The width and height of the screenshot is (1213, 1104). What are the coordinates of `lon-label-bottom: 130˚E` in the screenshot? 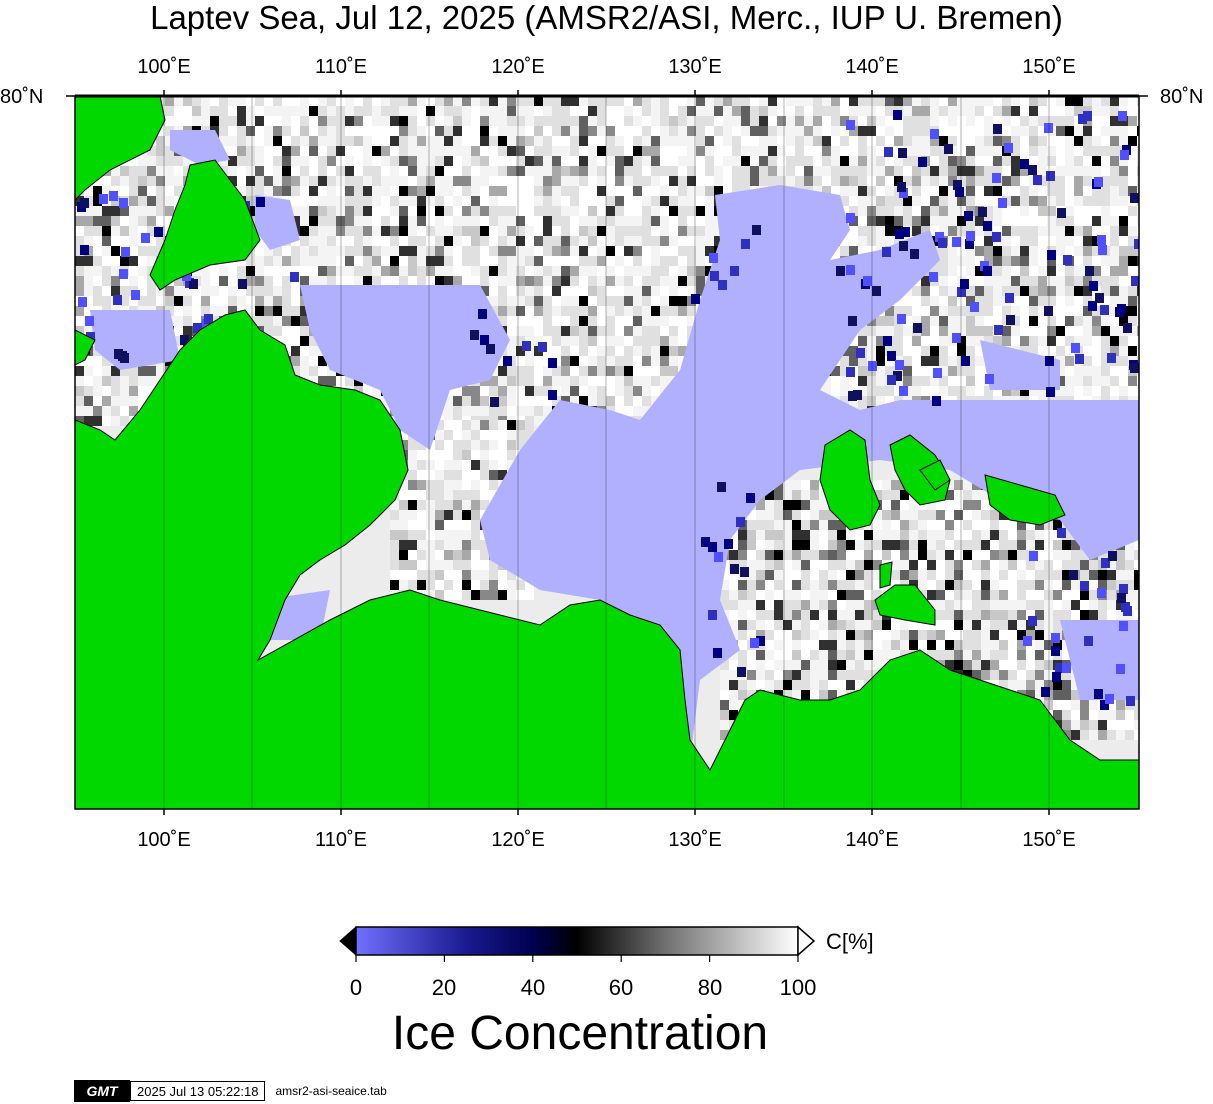 It's located at (695, 840).